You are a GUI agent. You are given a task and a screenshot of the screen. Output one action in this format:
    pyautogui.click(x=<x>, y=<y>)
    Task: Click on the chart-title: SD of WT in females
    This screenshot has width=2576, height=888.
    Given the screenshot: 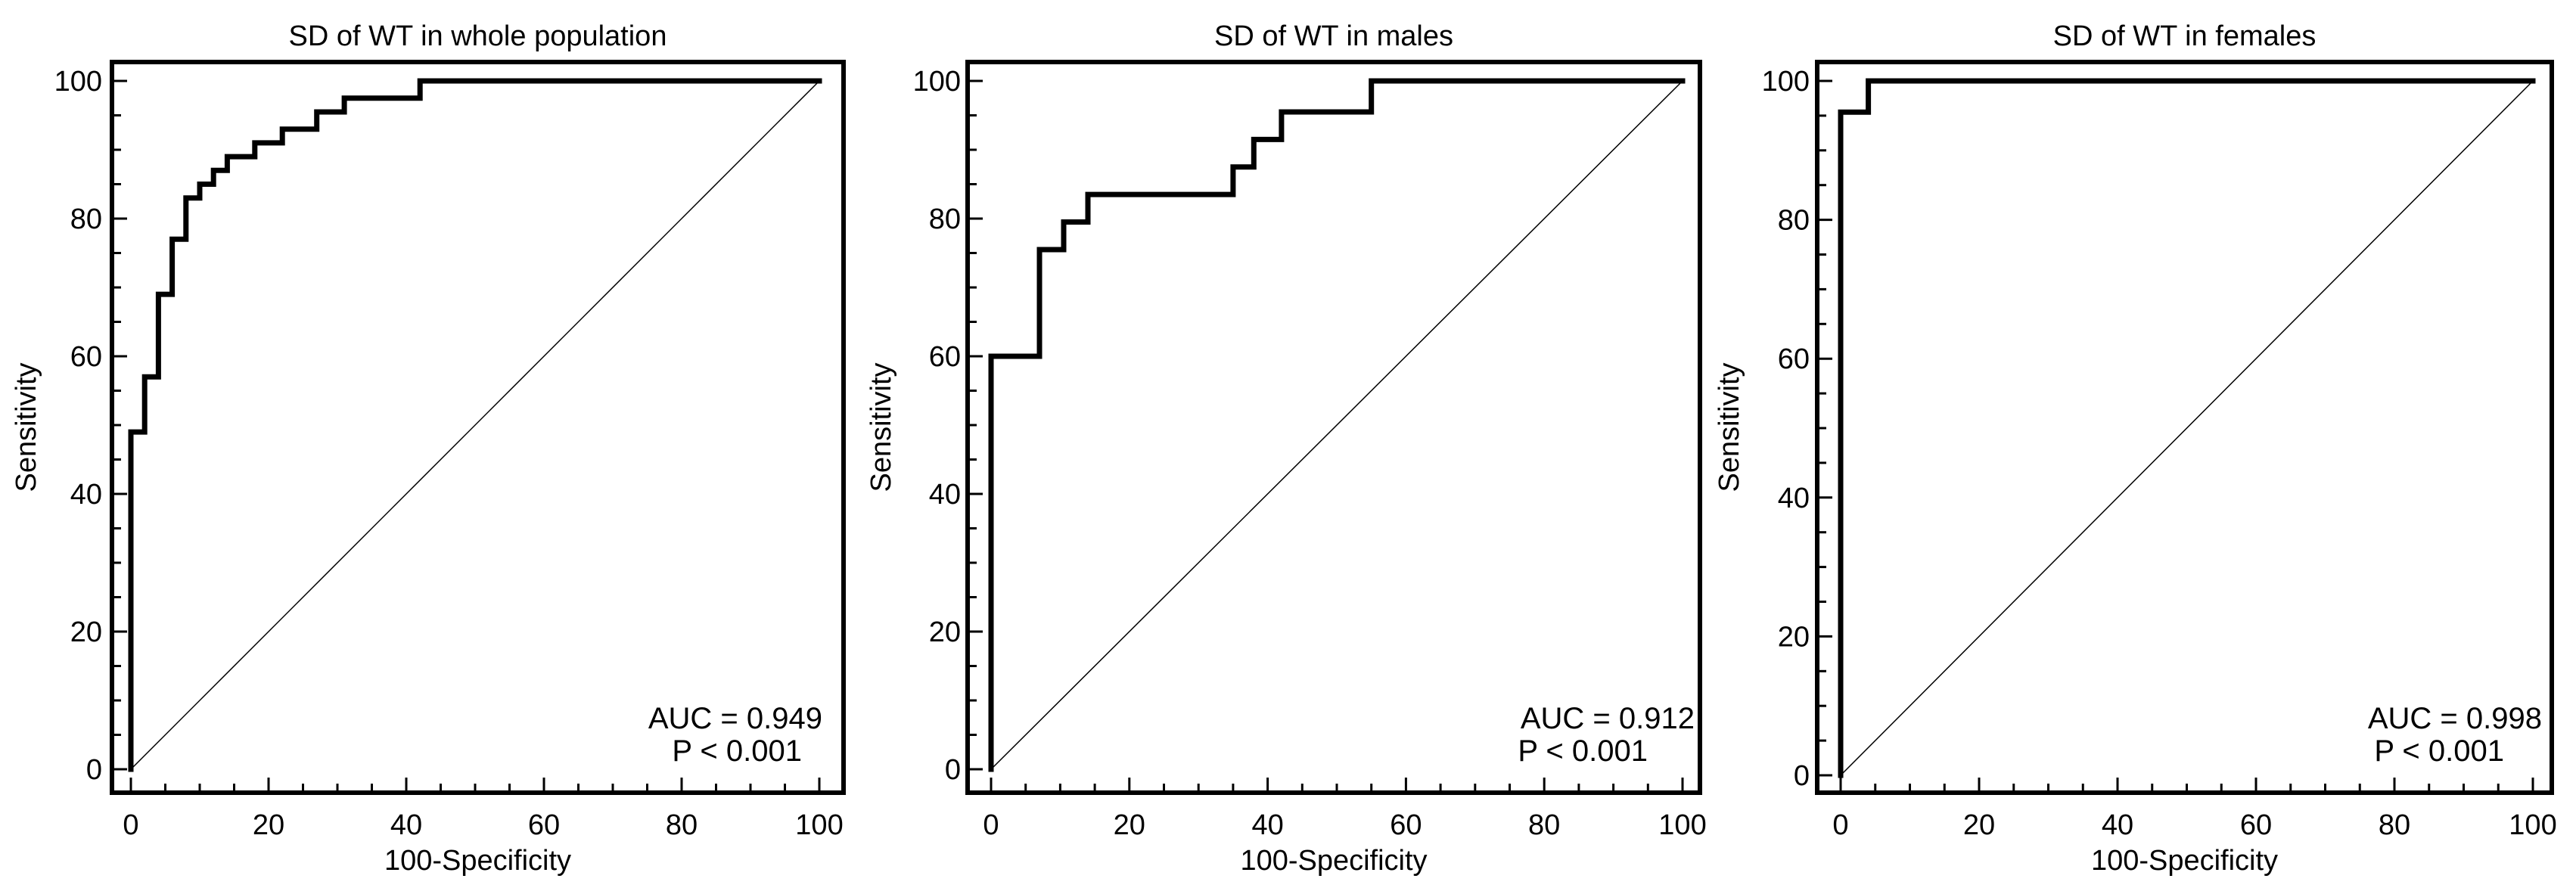 What is the action you would take?
    pyautogui.click(x=2185, y=36)
    